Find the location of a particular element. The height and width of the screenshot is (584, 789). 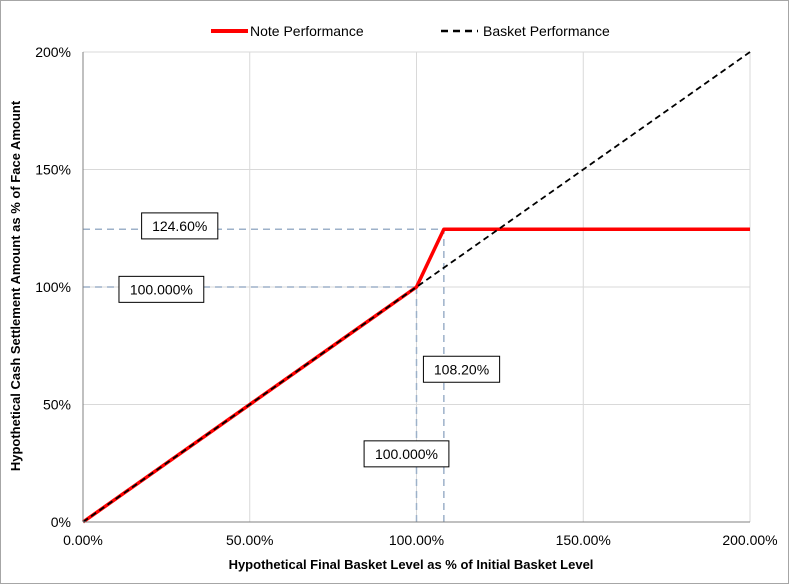

x-tick-label: 150.00% is located at coordinates (583, 540).